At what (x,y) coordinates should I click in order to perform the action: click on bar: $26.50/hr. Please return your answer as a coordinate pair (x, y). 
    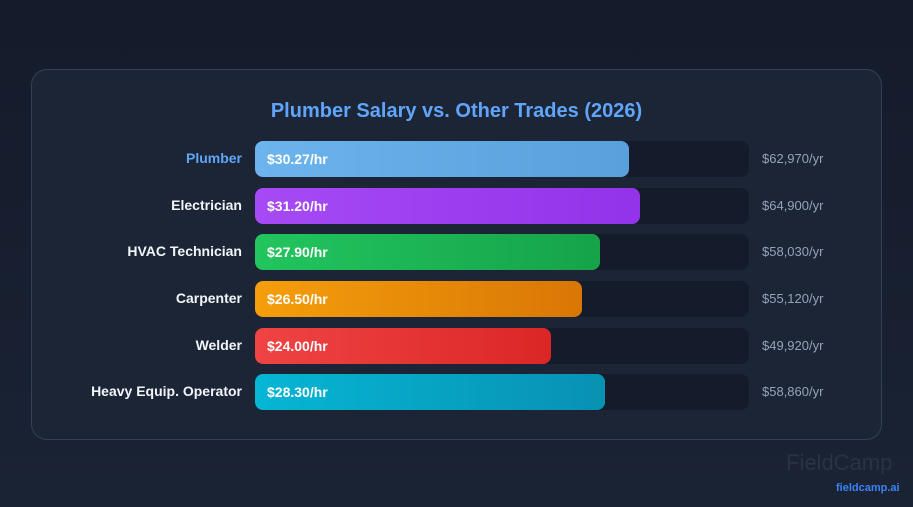
    Looking at the image, I should click on (419, 299).